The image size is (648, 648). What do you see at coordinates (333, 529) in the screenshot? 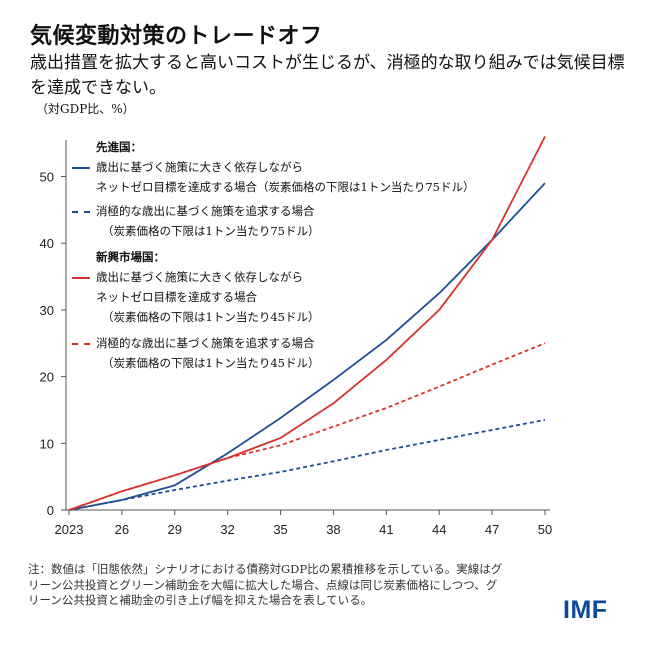
I see `x-tick-label: 38` at bounding box center [333, 529].